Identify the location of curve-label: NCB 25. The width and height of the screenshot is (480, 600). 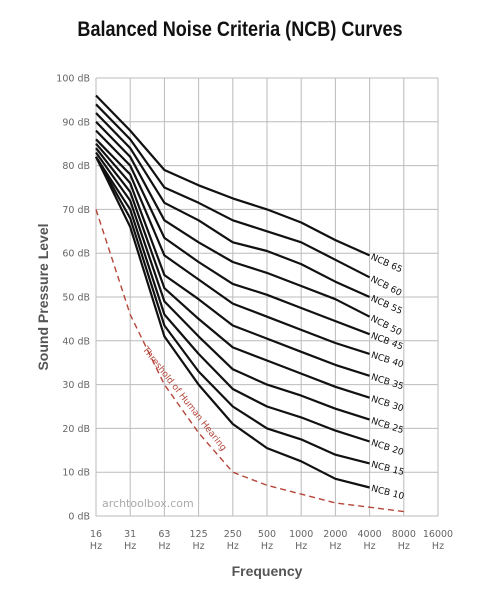
(387, 426).